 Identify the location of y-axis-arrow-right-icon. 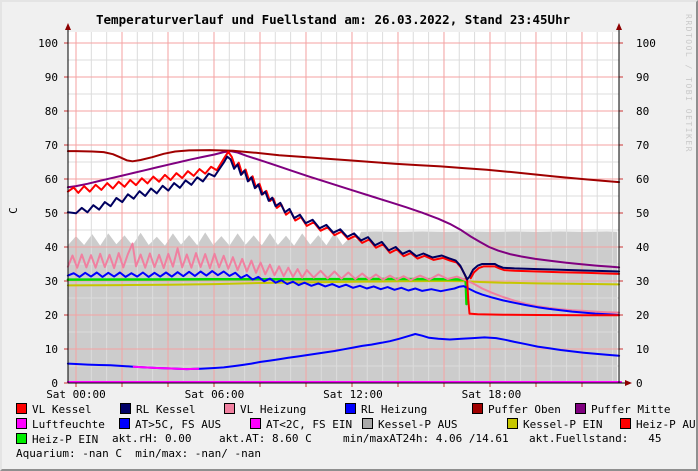
(619, 26).